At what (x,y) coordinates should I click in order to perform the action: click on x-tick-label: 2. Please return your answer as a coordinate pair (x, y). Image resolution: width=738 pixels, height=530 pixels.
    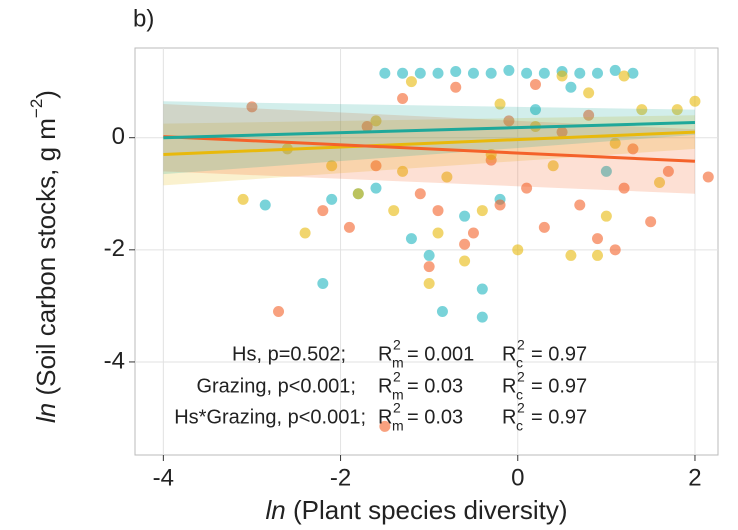
    Looking at the image, I should click on (694, 477).